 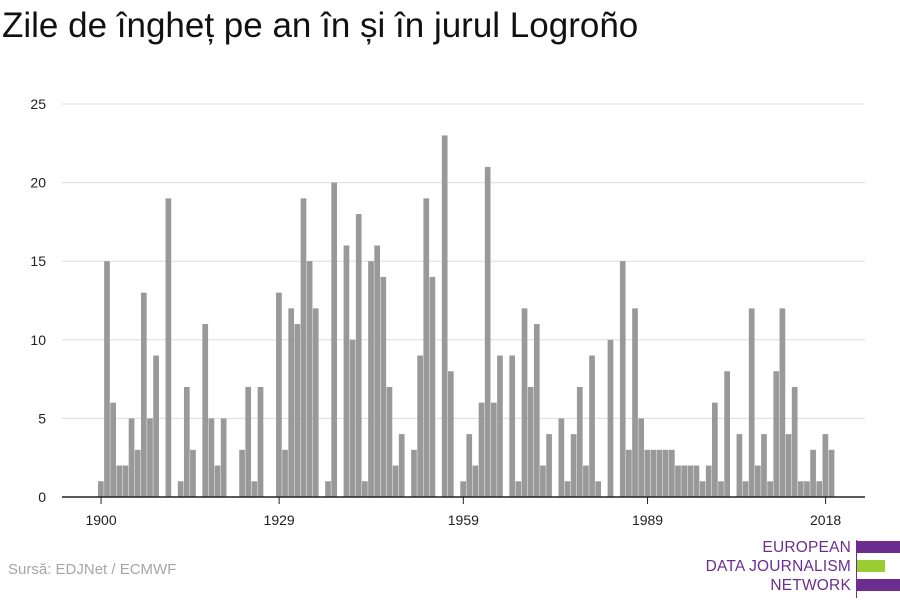 What do you see at coordinates (573, 465) in the screenshot?
I see `bar-1977` at bounding box center [573, 465].